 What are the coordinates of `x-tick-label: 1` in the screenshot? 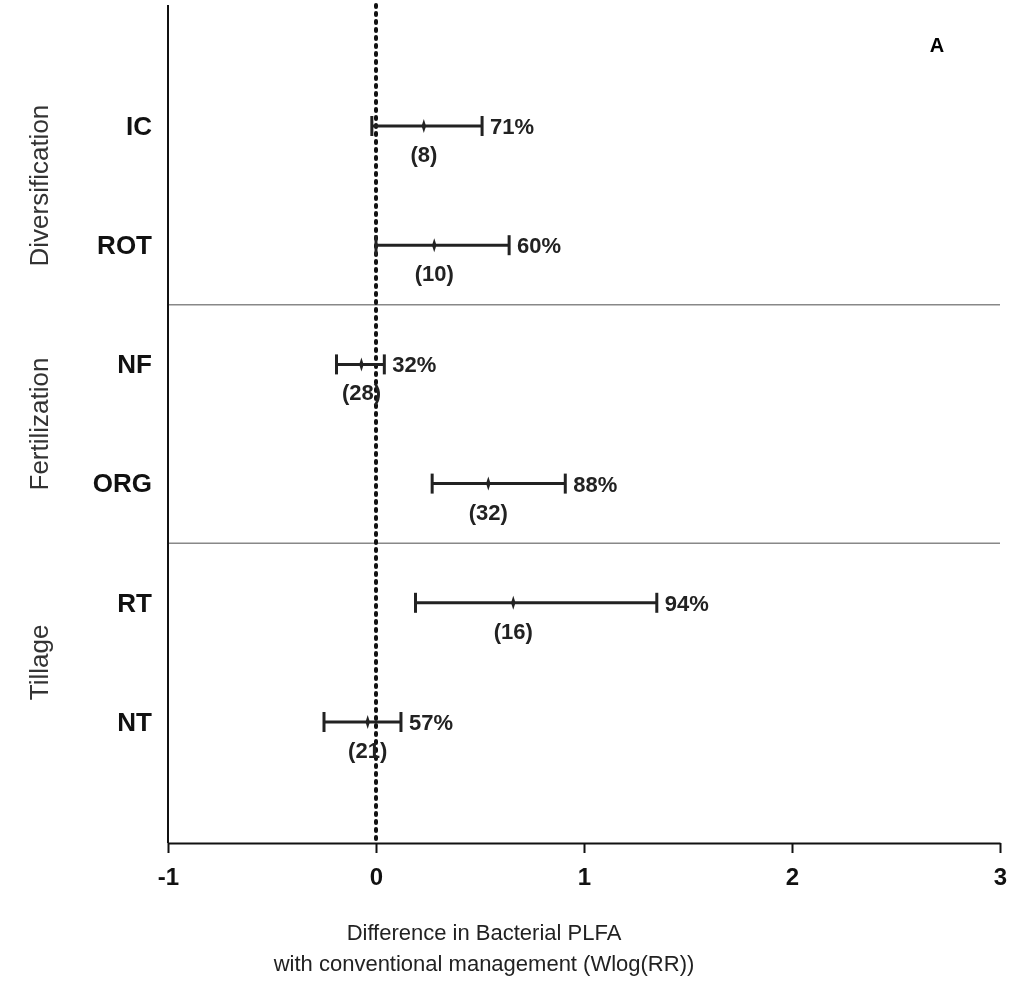 It's located at (584, 876).